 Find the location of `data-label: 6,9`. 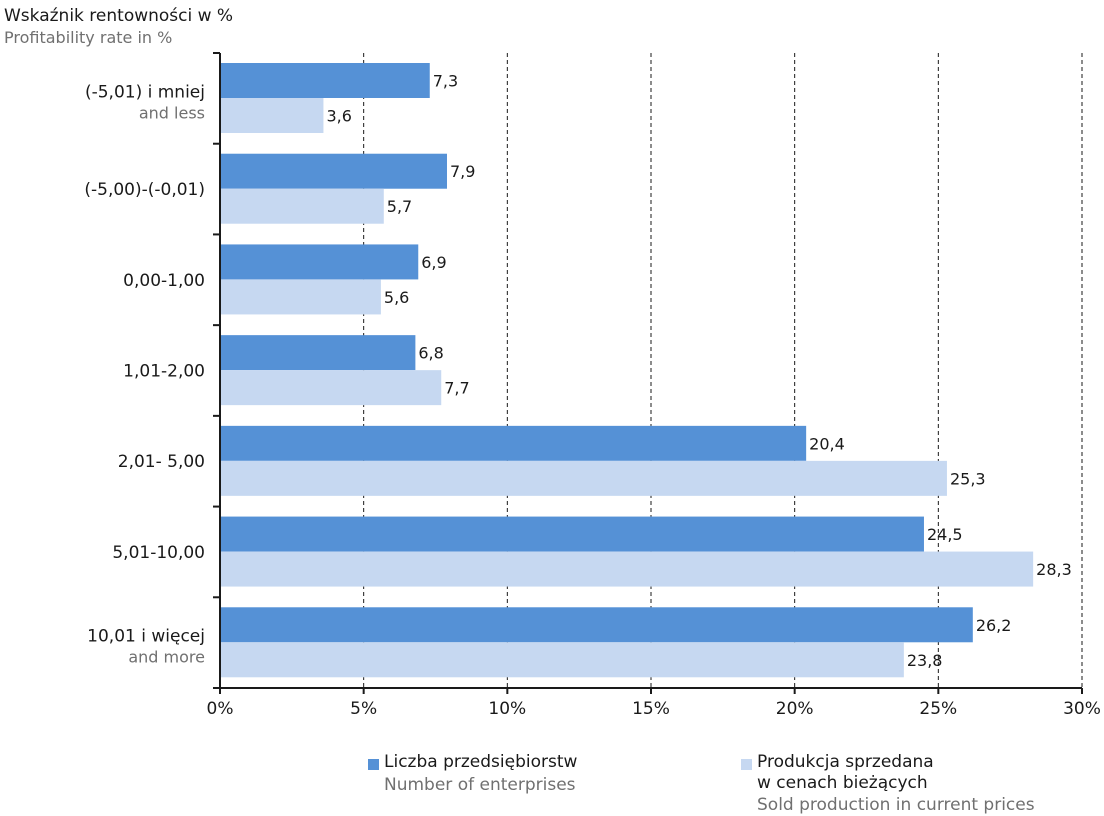

data-label: 6,9 is located at coordinates (433, 262).